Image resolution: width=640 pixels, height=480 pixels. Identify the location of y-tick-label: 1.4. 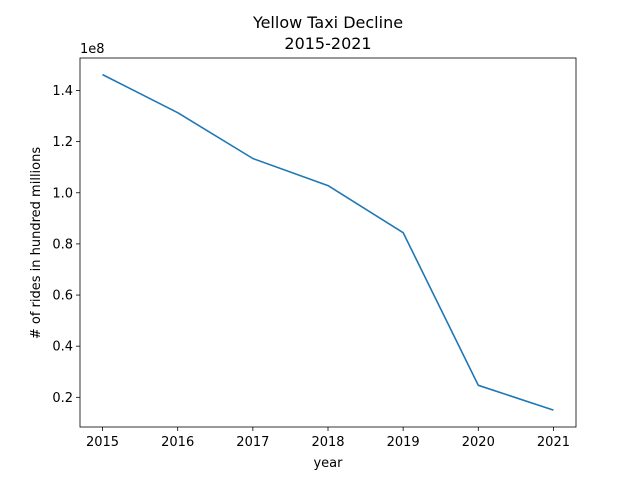
(62, 91).